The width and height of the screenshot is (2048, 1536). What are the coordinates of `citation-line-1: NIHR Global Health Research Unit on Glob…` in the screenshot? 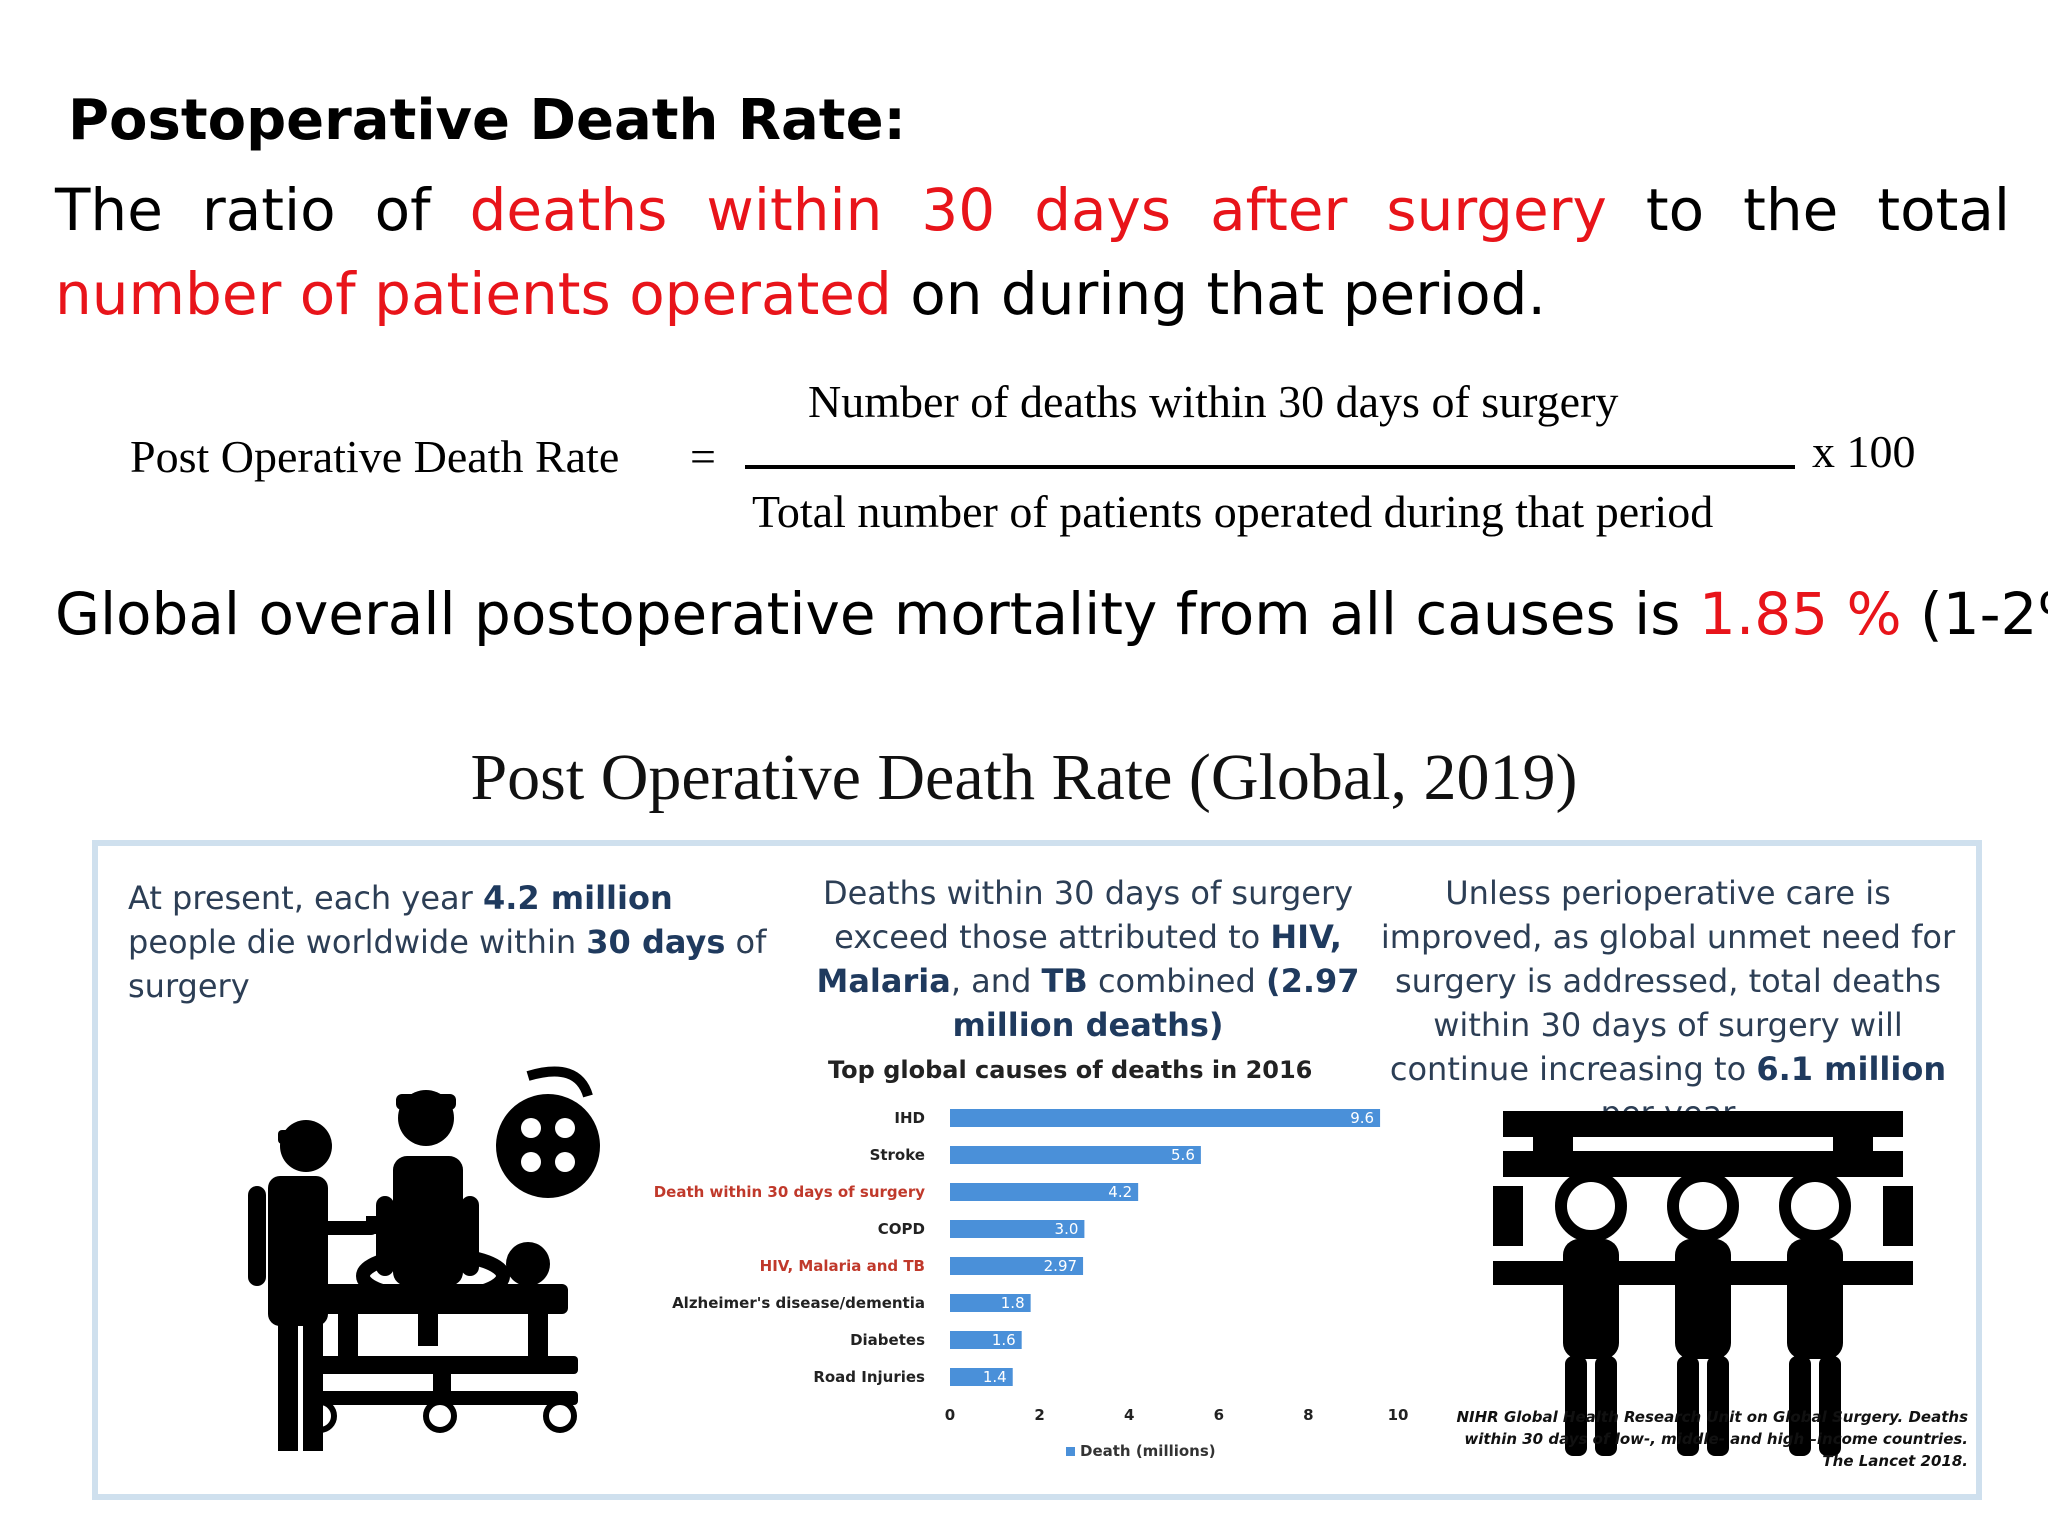 It's located at (1712, 1417).